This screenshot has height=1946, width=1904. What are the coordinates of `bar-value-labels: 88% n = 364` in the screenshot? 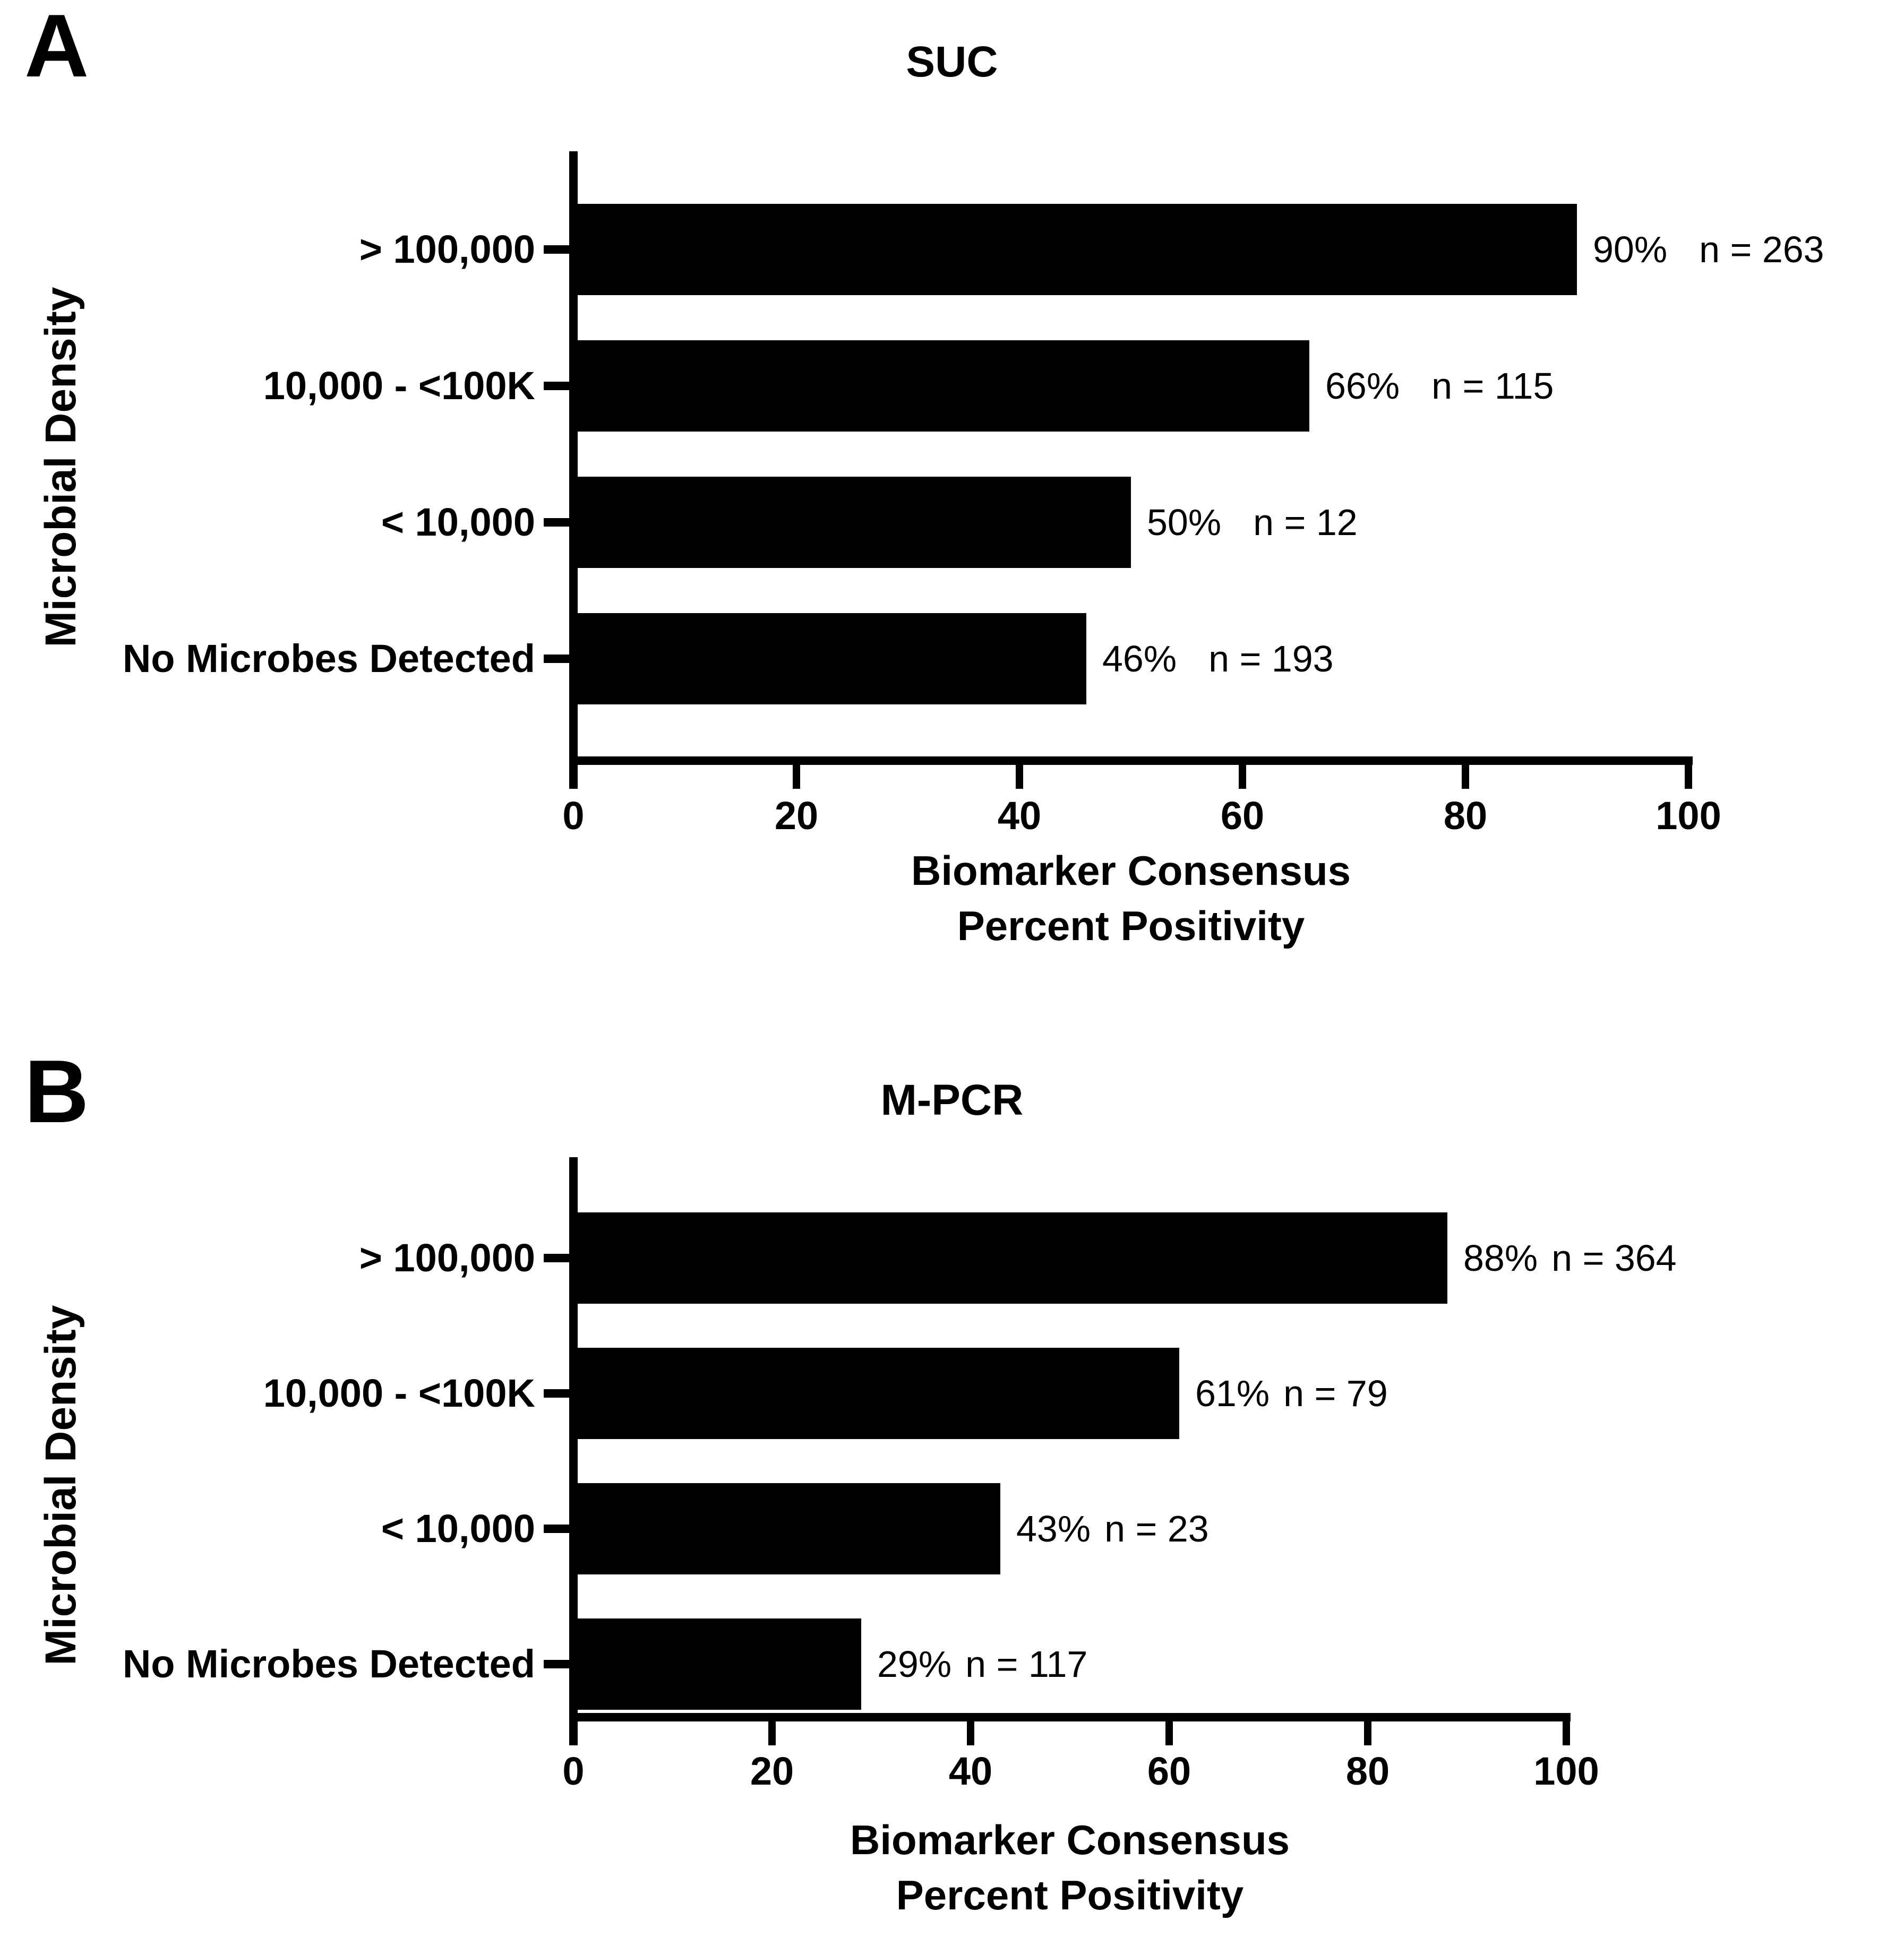 It's located at (1570, 1258).